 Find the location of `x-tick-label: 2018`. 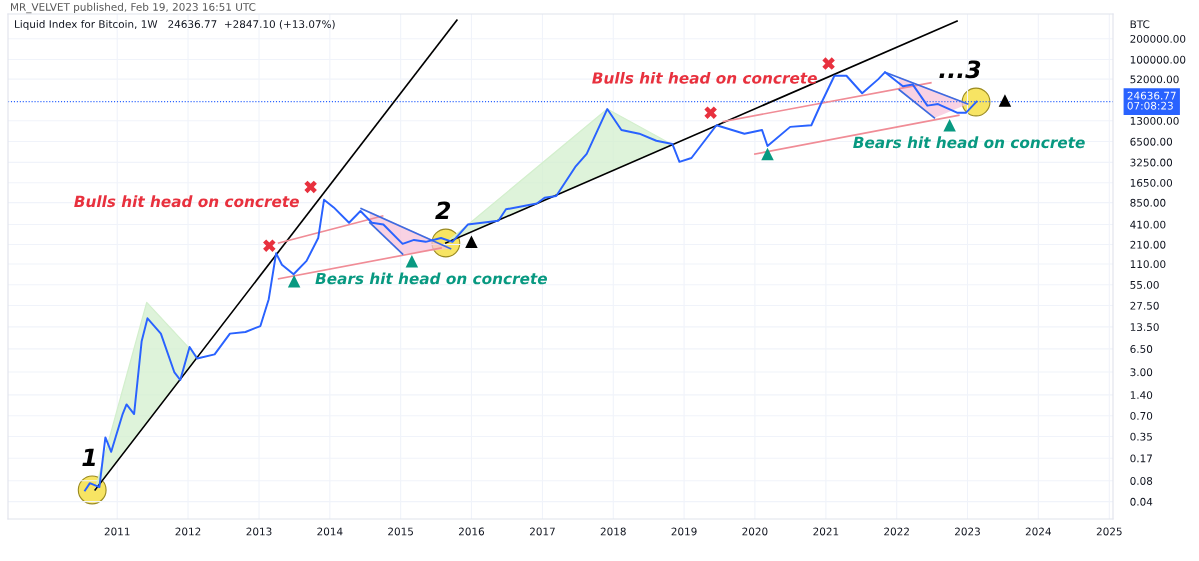

x-tick-label: 2018 is located at coordinates (613, 531).